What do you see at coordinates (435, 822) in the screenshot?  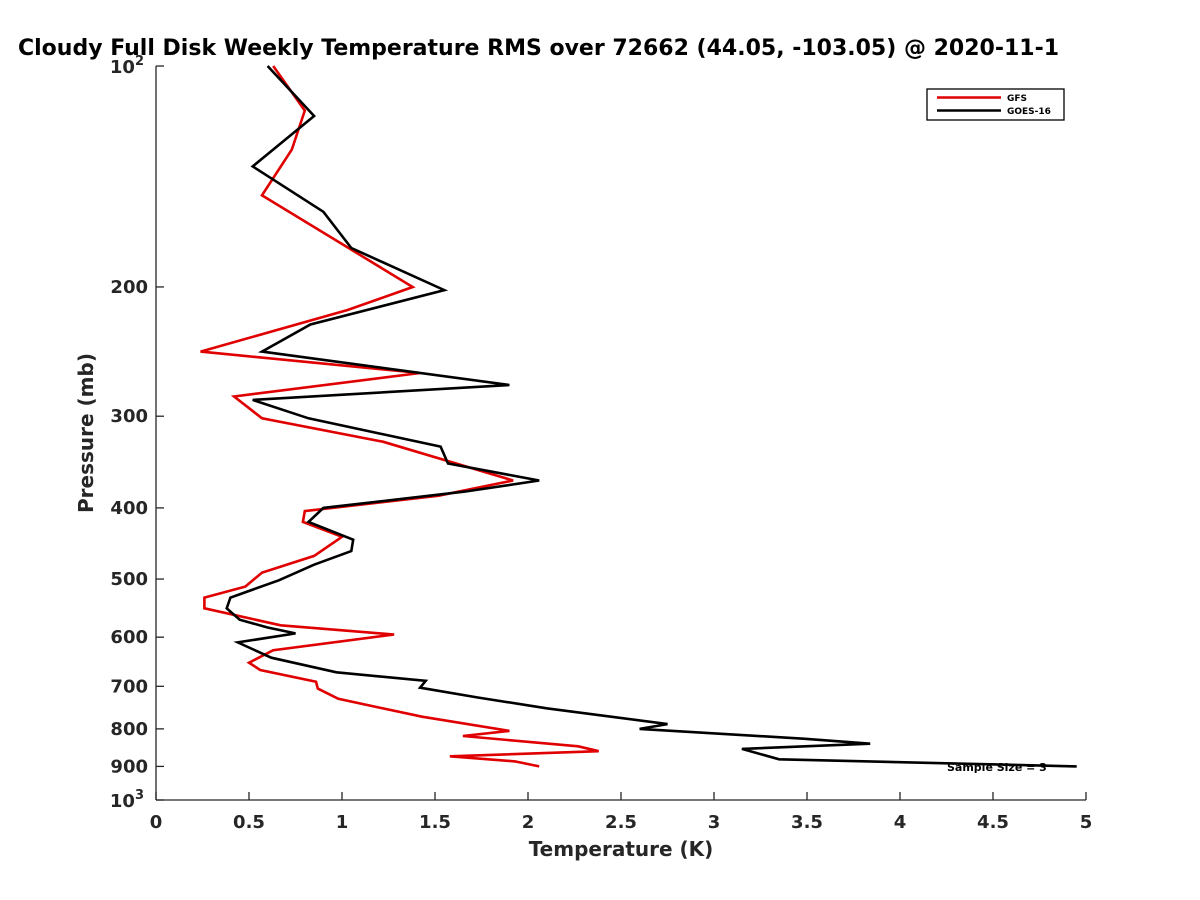 I see `x-tick-label: 1.5` at bounding box center [435, 822].